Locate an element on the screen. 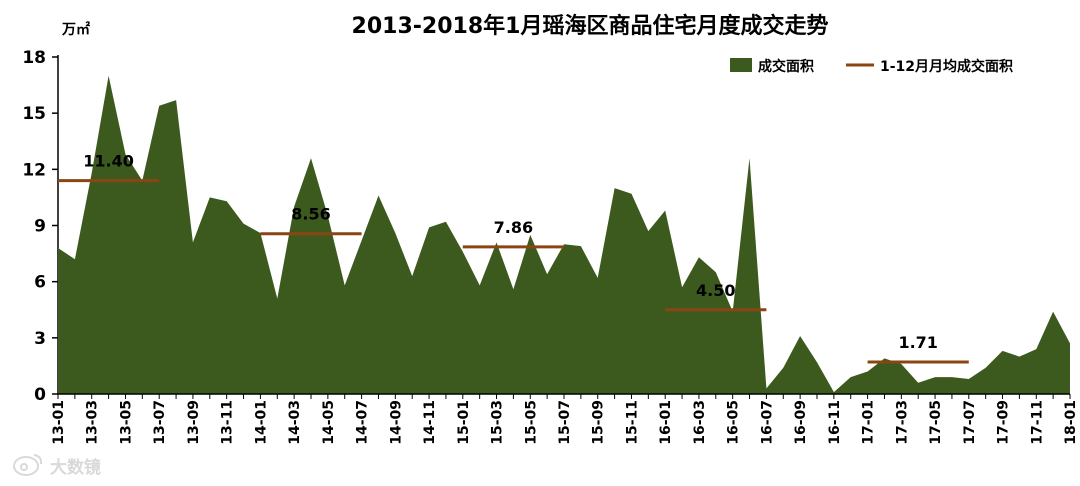  x-tick-label: 15-03 is located at coordinates (498, 422).